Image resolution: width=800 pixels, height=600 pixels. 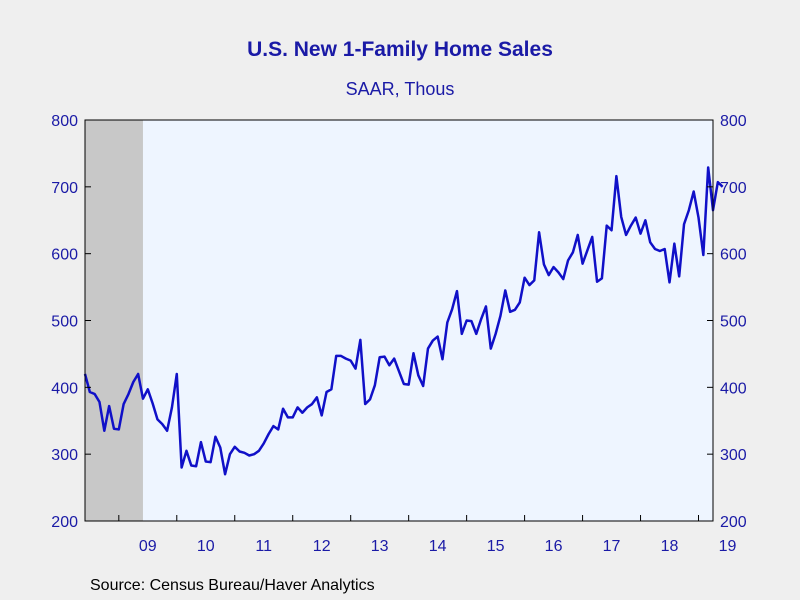 What do you see at coordinates (64, 121) in the screenshot?
I see `y-tick-label-left: 800` at bounding box center [64, 121].